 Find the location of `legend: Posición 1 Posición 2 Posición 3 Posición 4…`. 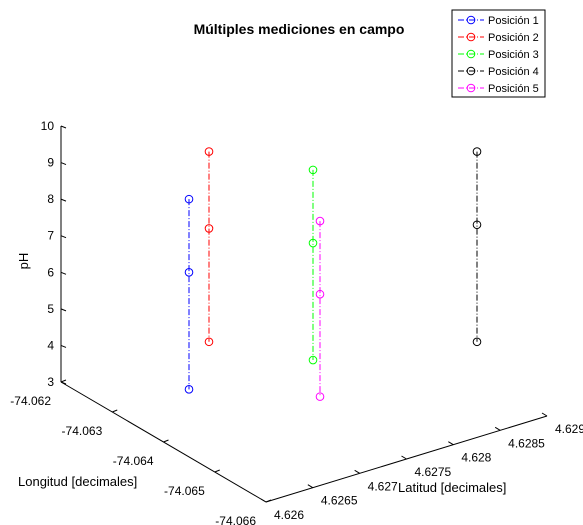

legend: Posición 1 Posición 2 Posición 3 Posición 4… is located at coordinates (498, 53).